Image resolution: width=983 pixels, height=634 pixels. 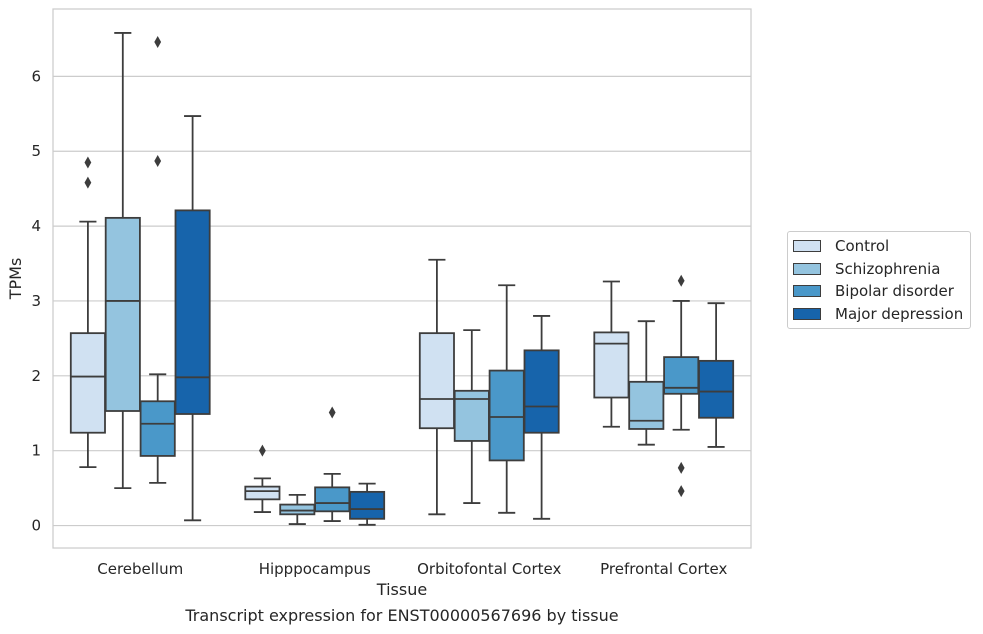 I want to click on legend-item: Bipolar disorder, so click(x=879, y=291).